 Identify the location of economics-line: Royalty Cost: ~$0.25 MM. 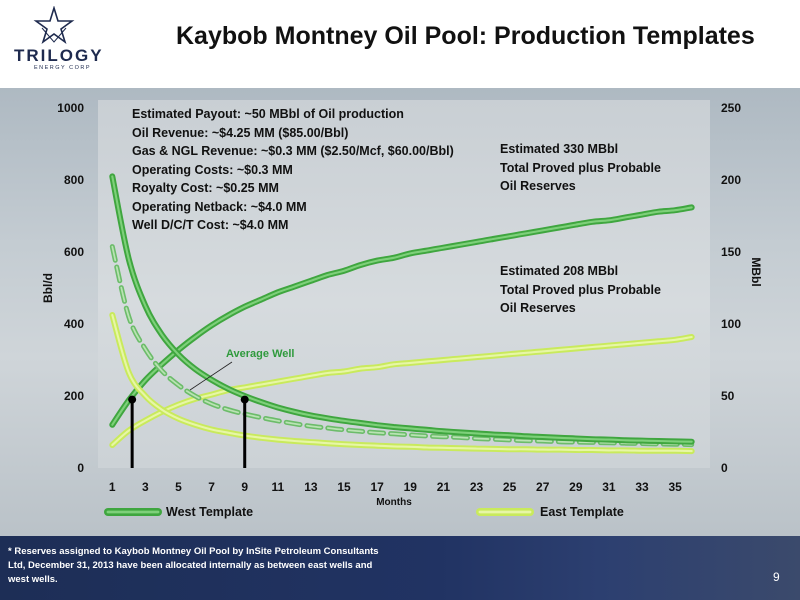
(205, 188).